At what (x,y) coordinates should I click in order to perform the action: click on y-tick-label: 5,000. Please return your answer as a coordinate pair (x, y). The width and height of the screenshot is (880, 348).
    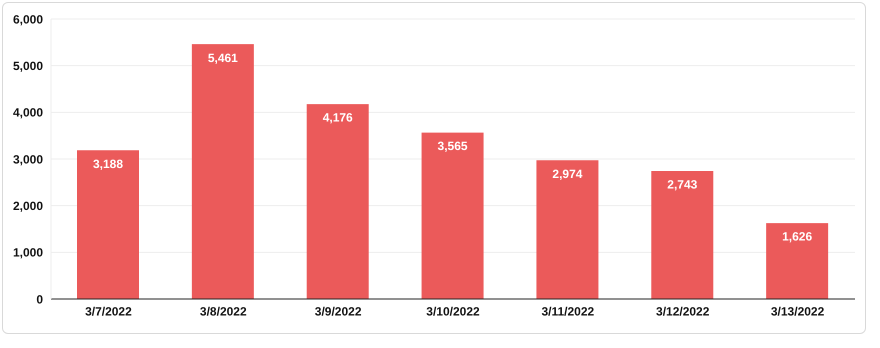
    Looking at the image, I should click on (28, 65).